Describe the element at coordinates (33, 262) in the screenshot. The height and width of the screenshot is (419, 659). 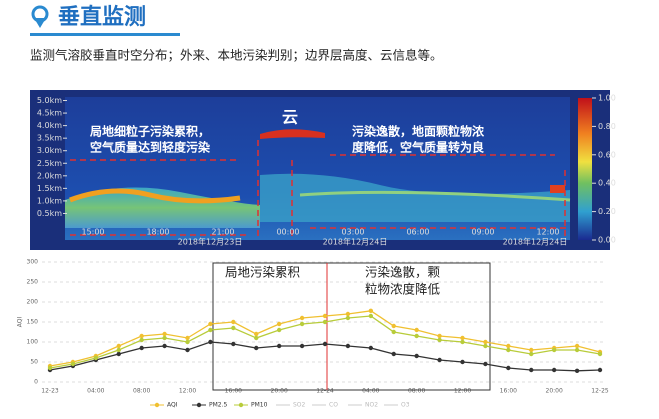
I see `y-tick-label: 300` at that location.